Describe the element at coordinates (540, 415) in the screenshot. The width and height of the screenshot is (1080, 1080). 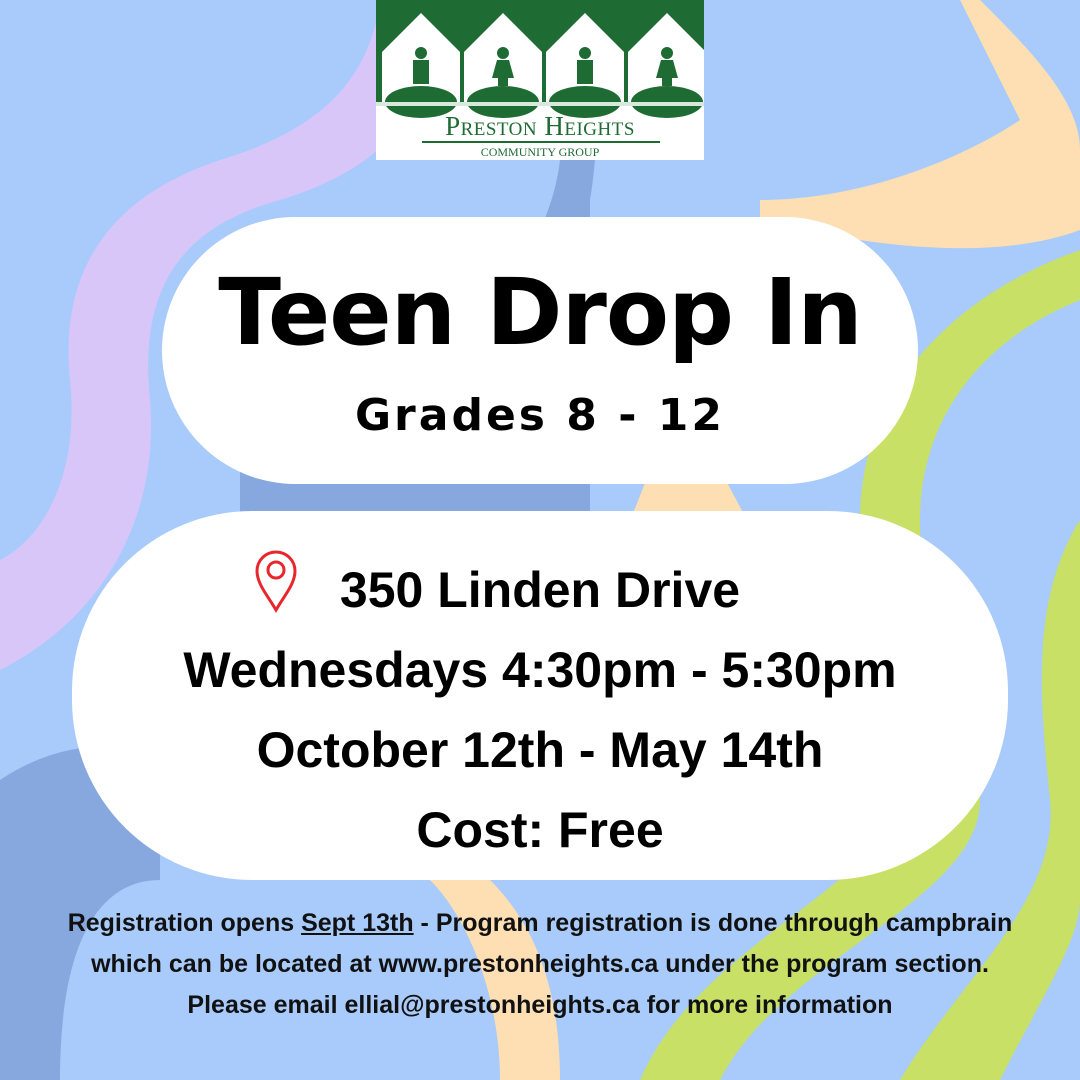
I see `grades-label: Grades 8 - 12` at that location.